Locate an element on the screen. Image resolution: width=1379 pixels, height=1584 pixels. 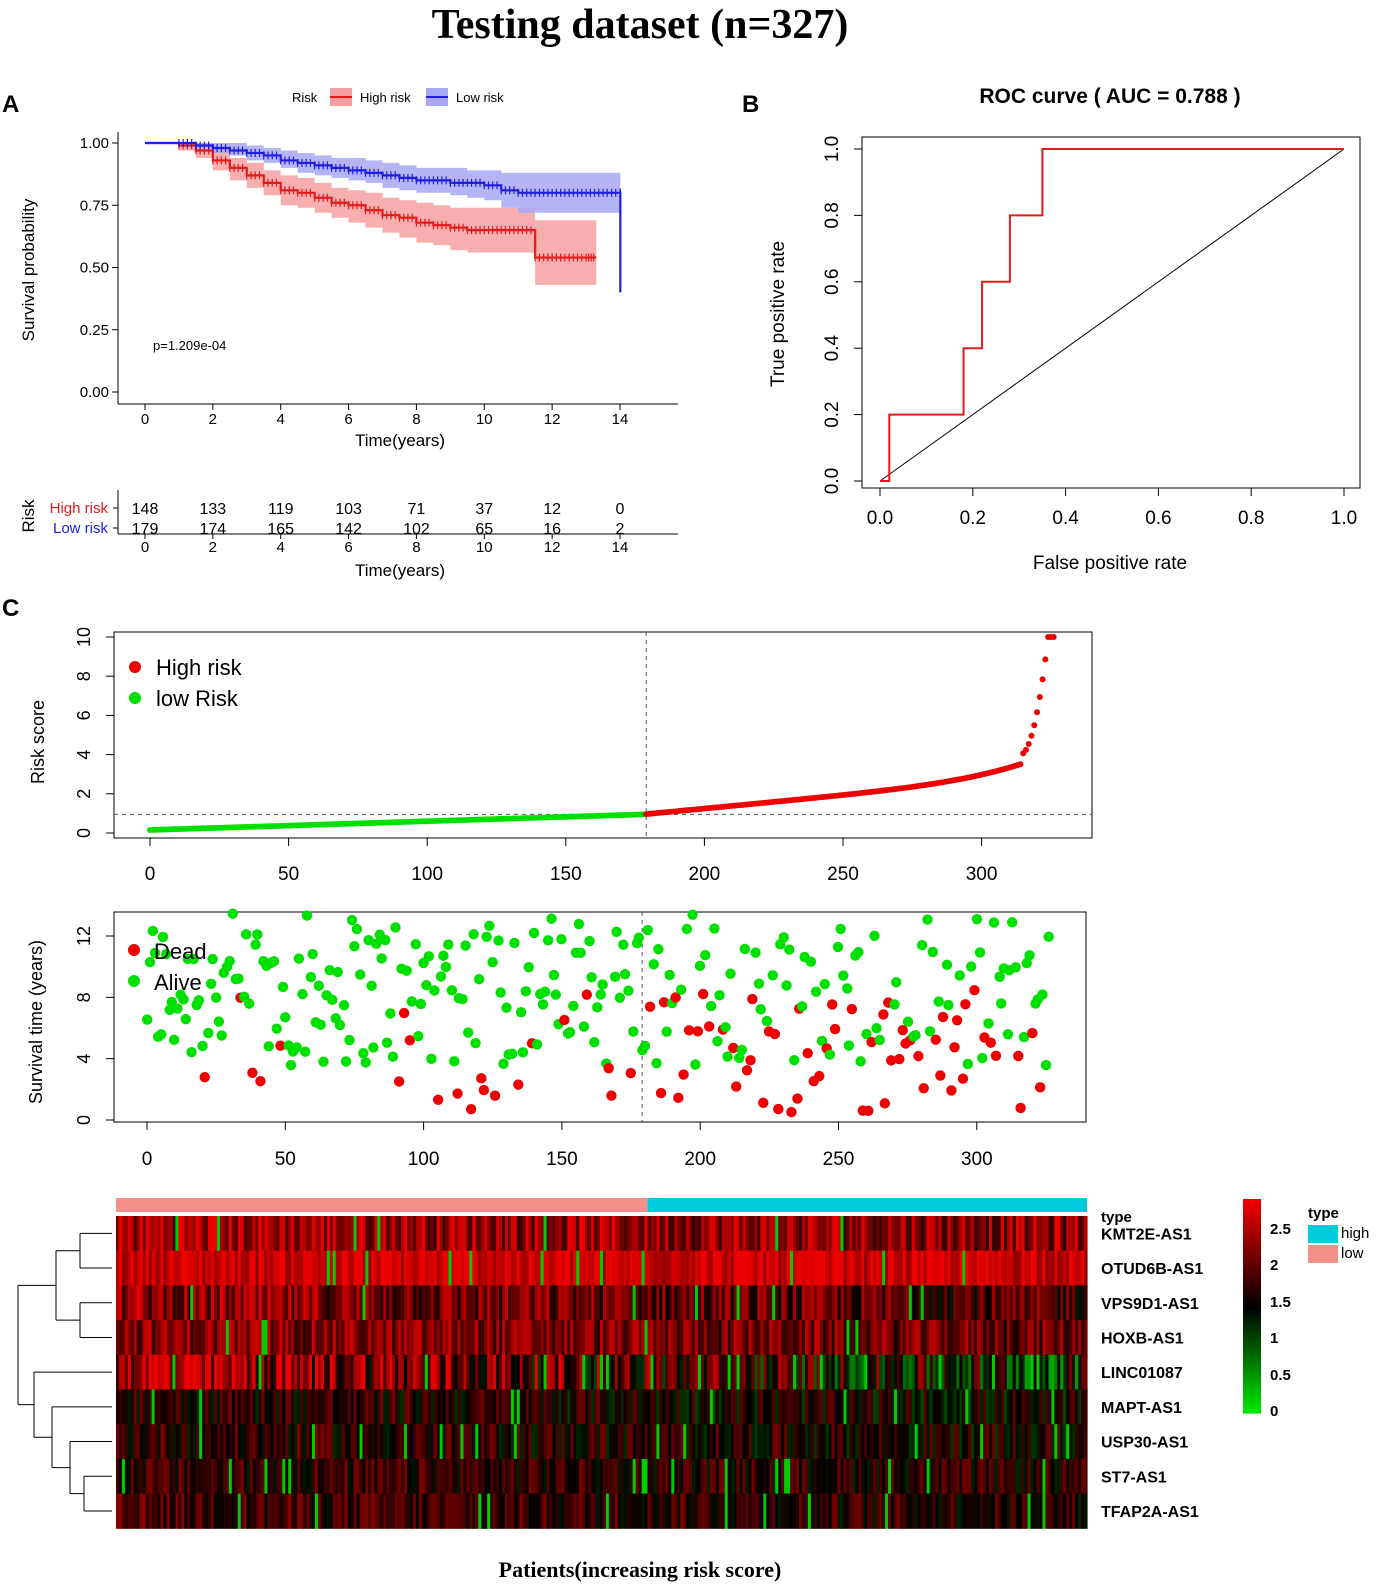
type-legend-high-label: high is located at coordinates (1355, 1233).